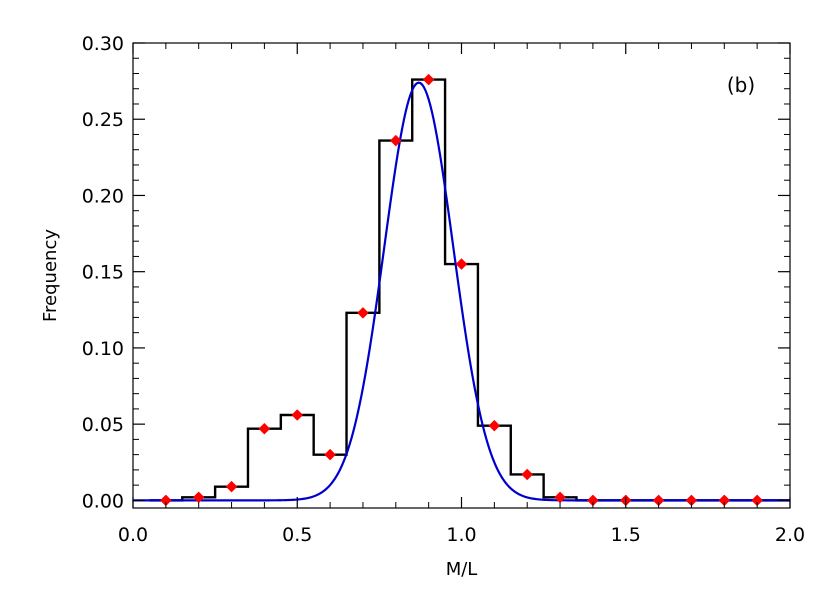 The image size is (830, 593). Describe the element at coordinates (103, 425) in the screenshot. I see `y-tick-label: 0.05` at that location.